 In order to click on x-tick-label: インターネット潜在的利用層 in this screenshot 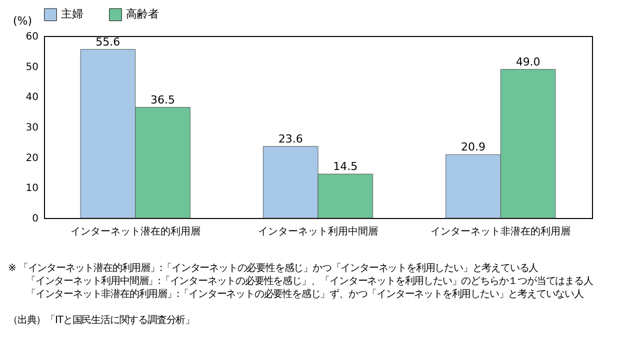, I will do `click(135, 232)`.